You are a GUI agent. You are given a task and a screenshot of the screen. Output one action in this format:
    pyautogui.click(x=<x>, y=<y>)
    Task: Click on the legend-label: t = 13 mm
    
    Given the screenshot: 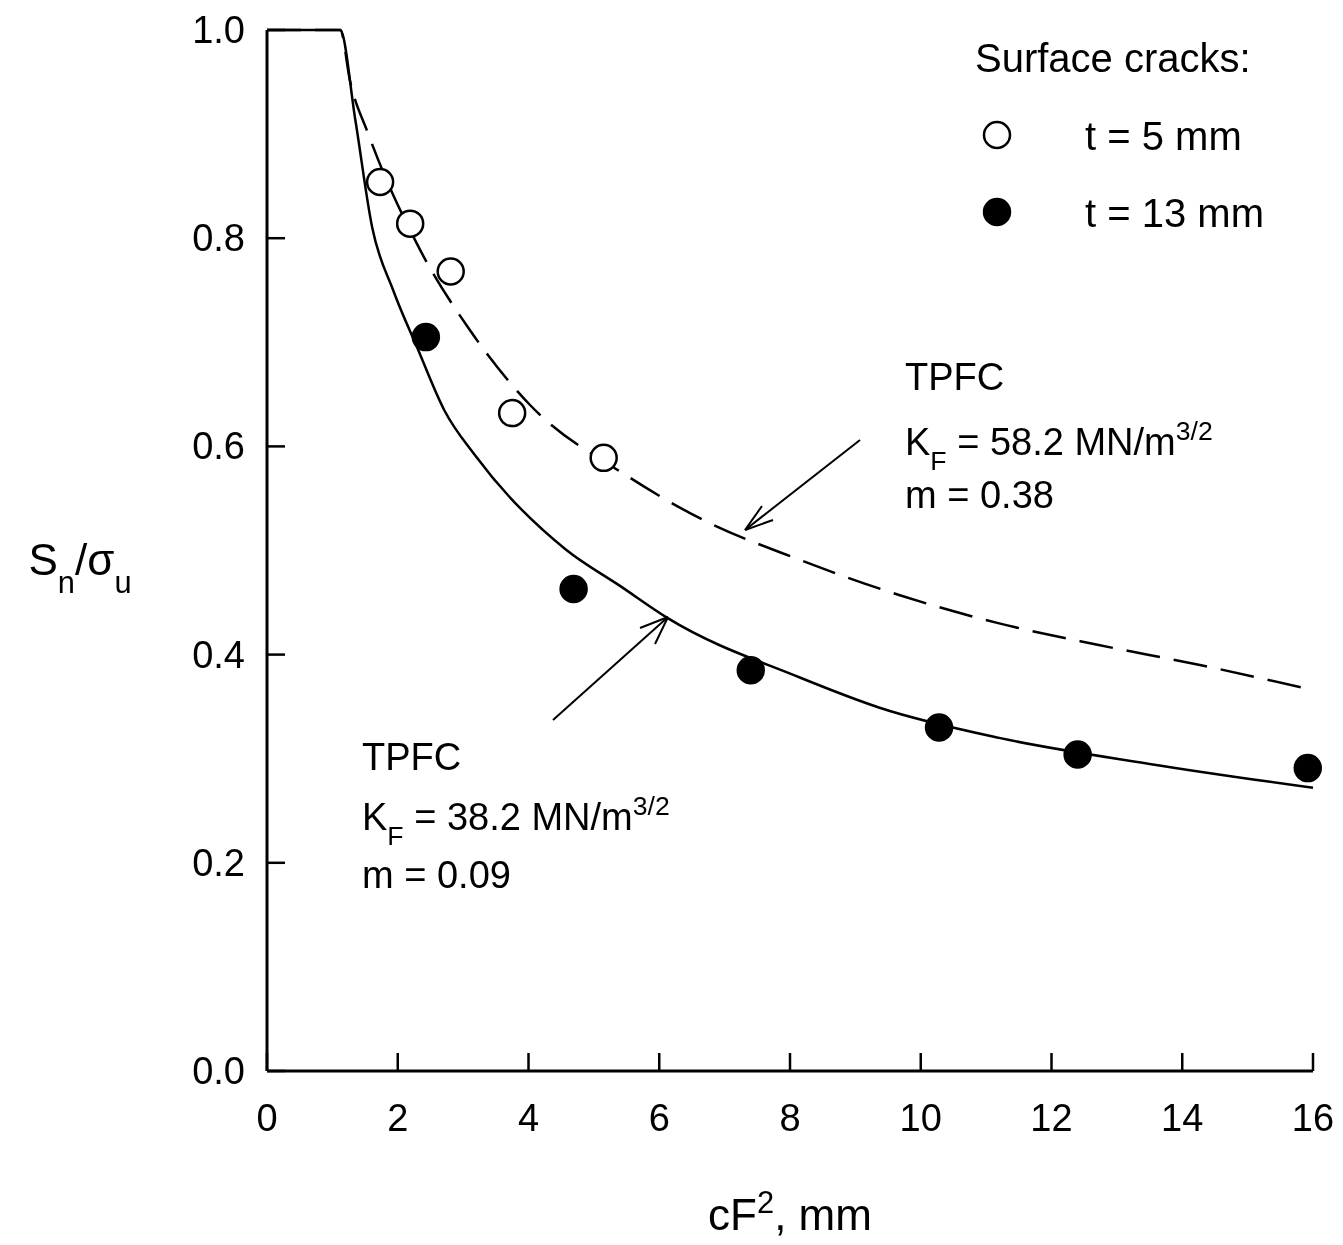 What is the action you would take?
    pyautogui.click(x=1174, y=213)
    